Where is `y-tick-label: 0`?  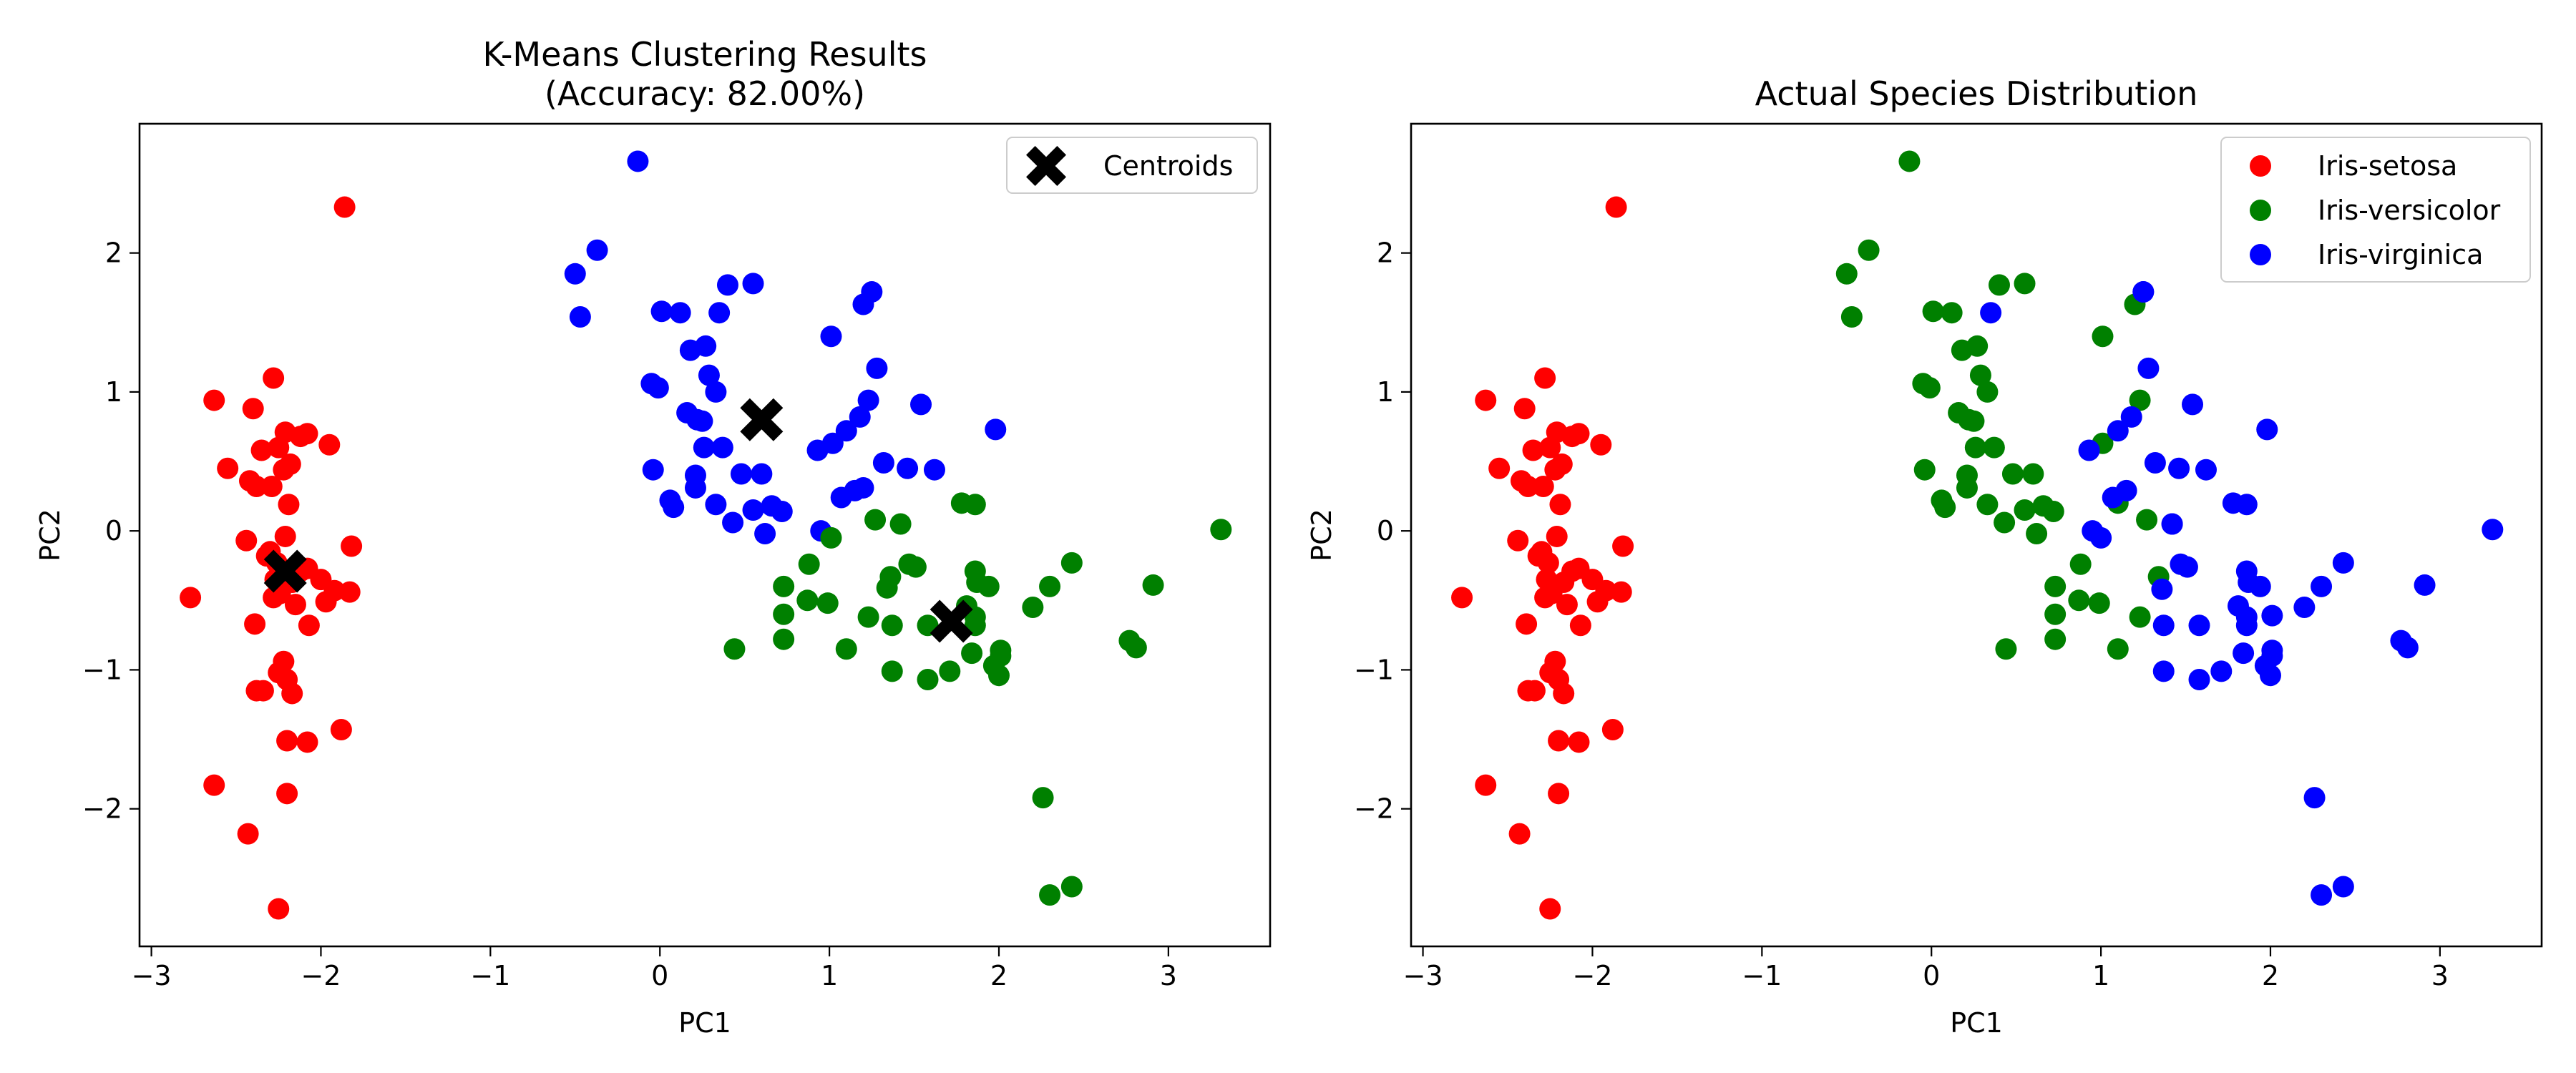 y-tick-label: 0 is located at coordinates (113, 531).